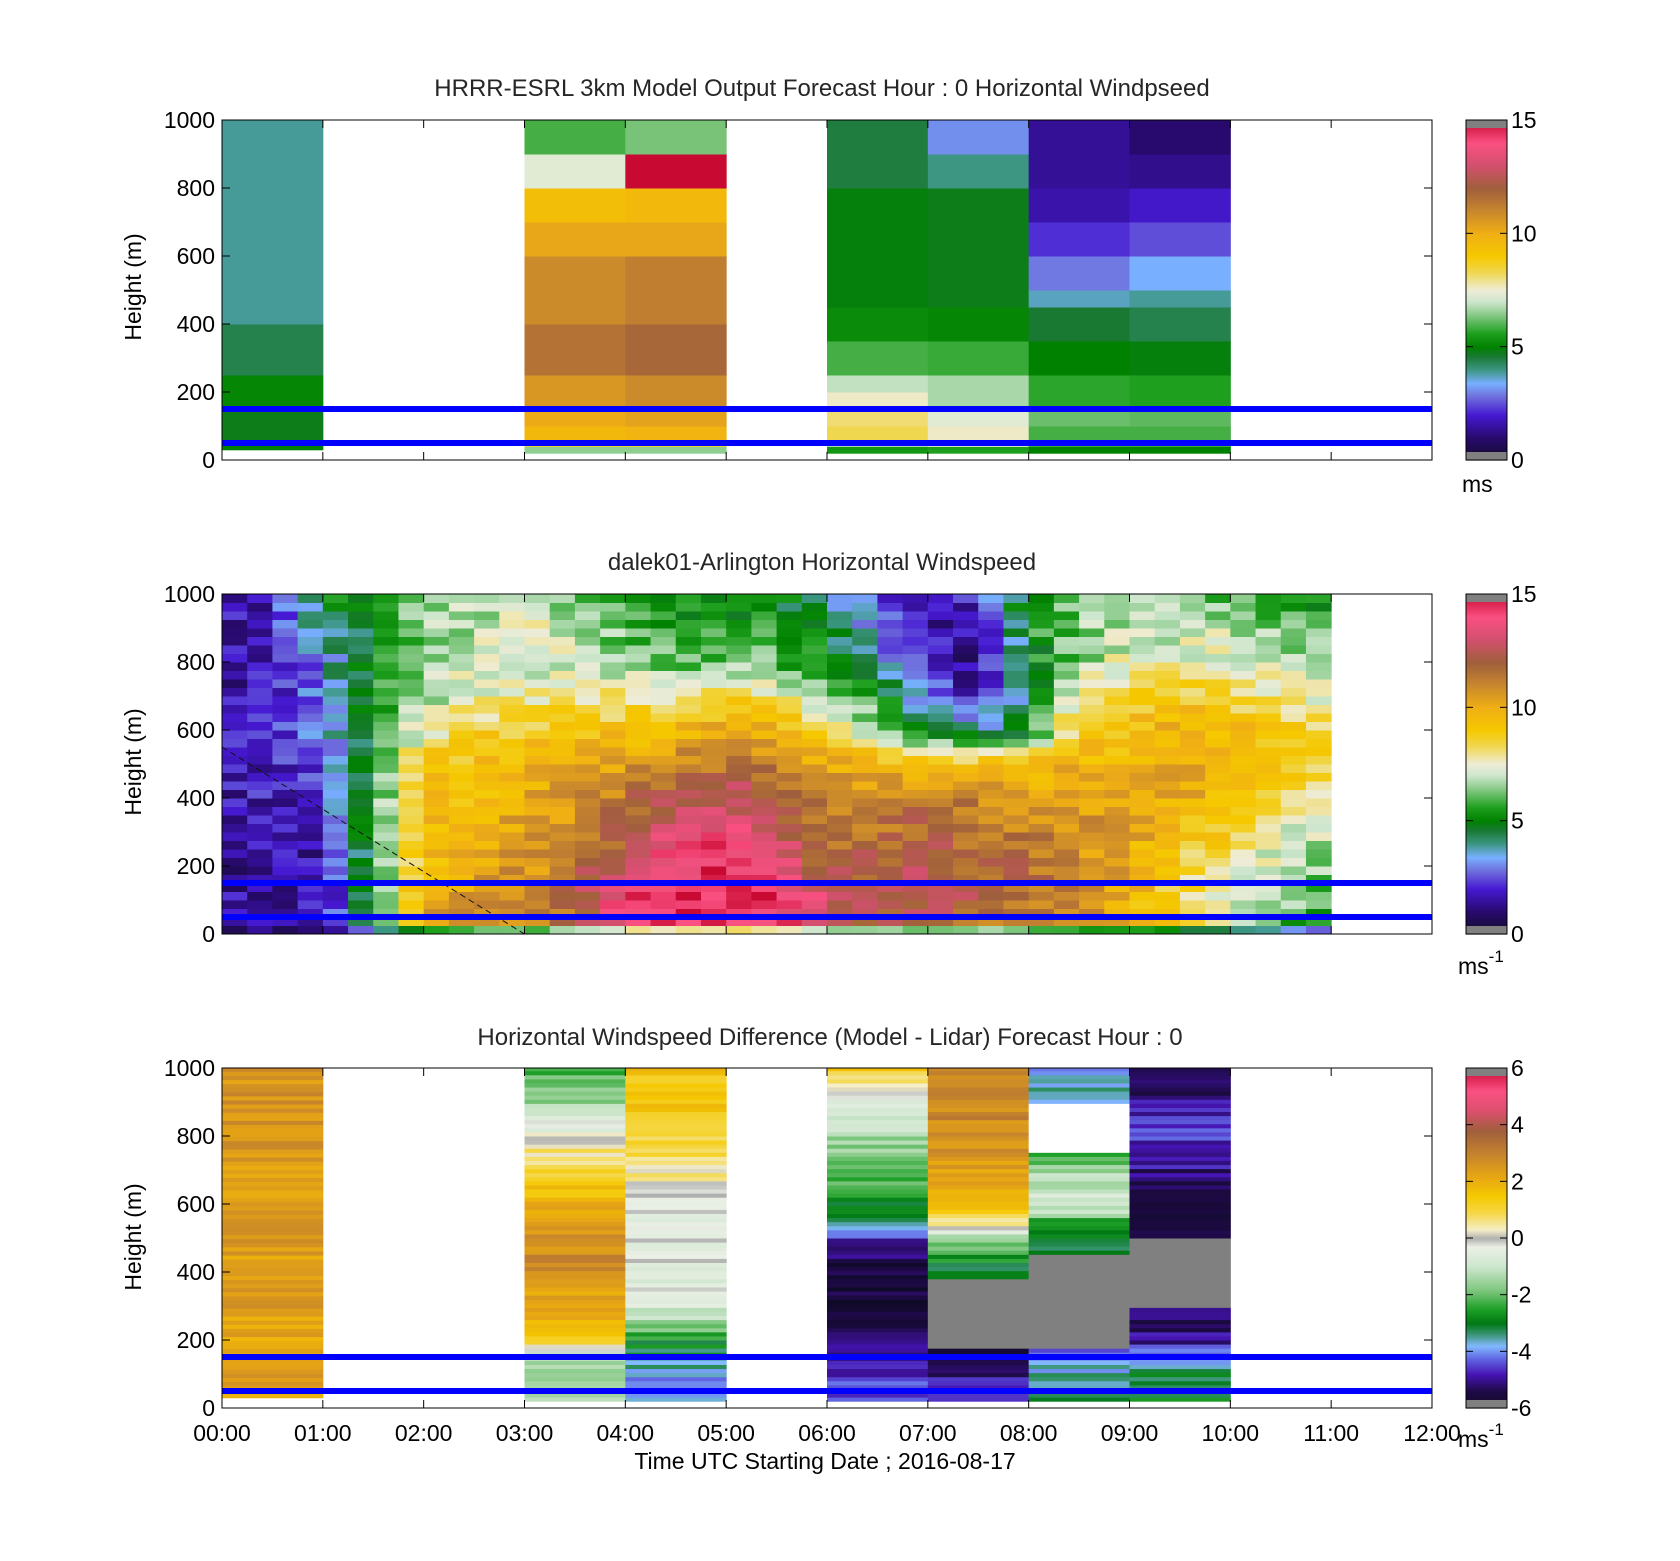 The height and width of the screenshot is (1561, 1680). What do you see at coordinates (196, 1204) in the screenshot?
I see `y-tick-label: 600` at bounding box center [196, 1204].